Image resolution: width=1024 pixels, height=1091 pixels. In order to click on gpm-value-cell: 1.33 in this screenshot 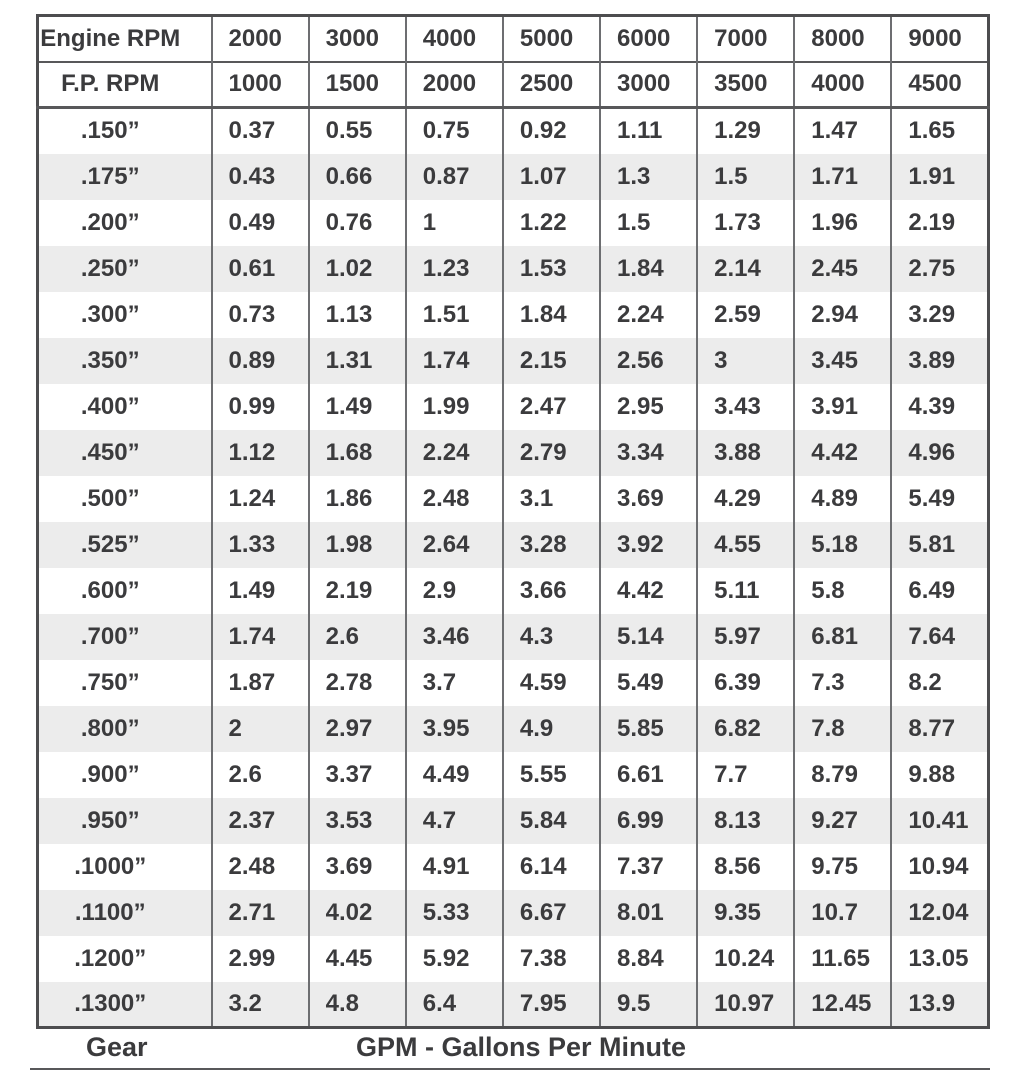, I will do `click(259, 544)`.